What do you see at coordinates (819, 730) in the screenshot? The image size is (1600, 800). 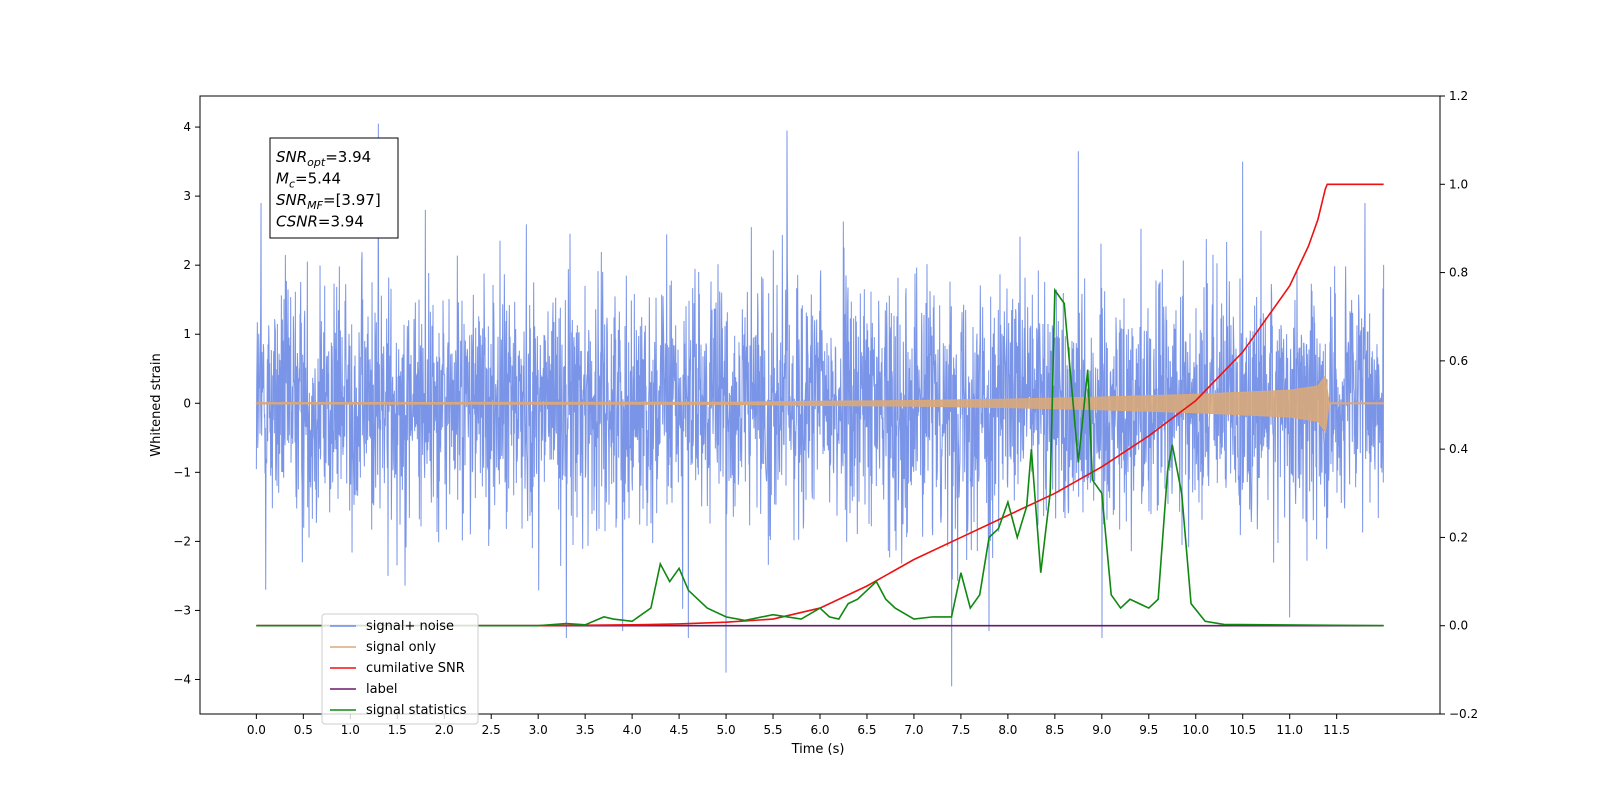 I see `x-tick-label: 6.0` at bounding box center [819, 730].